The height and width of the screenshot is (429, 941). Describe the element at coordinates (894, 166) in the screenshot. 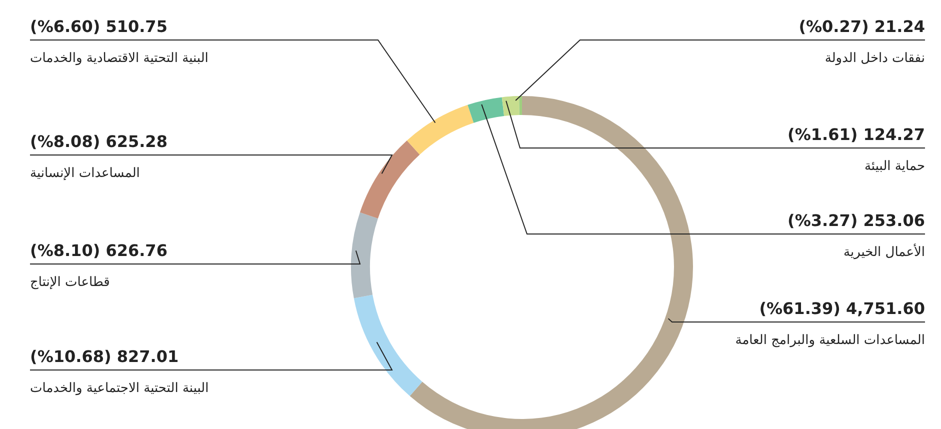

I see `slice-label: حماية البيئة` at that location.